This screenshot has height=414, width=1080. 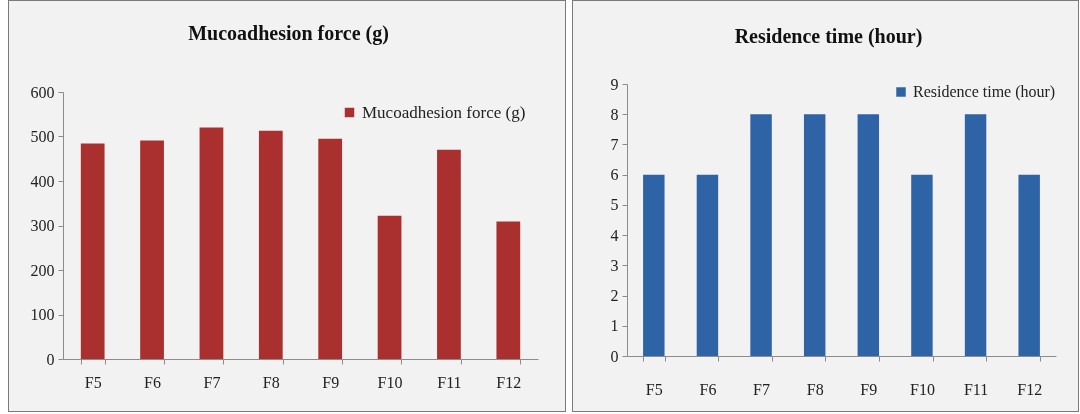 I want to click on chart-title: Mucoadhesion force (g), so click(x=288, y=33).